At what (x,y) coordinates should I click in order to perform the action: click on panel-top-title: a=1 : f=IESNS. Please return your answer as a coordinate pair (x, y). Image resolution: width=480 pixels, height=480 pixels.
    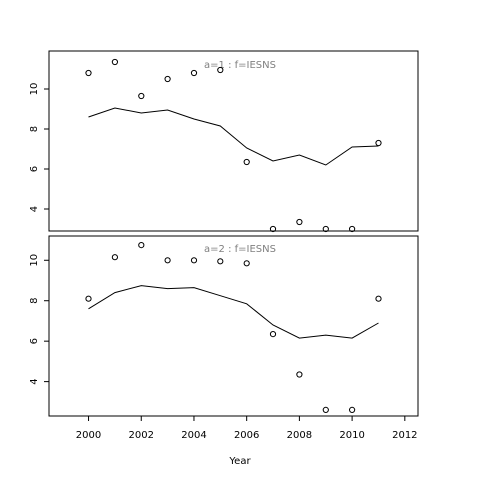
    Looking at the image, I should click on (240, 65).